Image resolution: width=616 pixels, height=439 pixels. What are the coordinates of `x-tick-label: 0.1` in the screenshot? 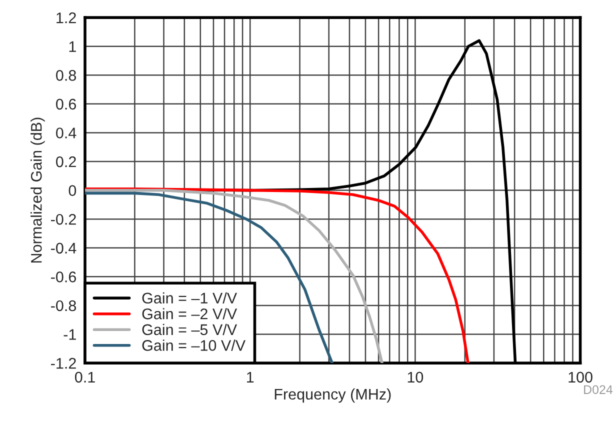 It's located at (84, 377).